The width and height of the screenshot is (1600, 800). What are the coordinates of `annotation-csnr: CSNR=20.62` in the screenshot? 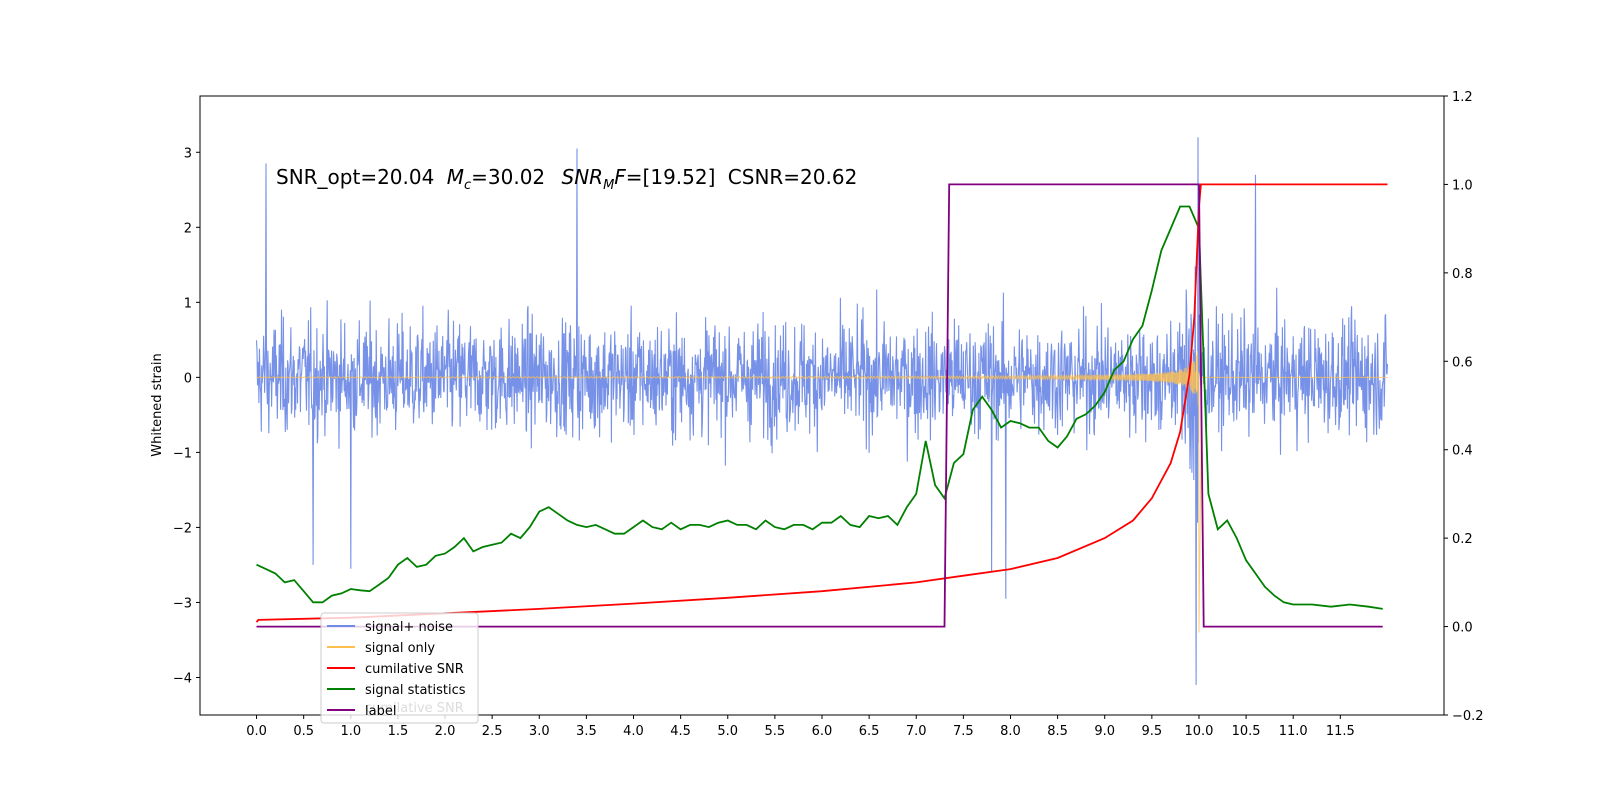 It's located at (793, 177).